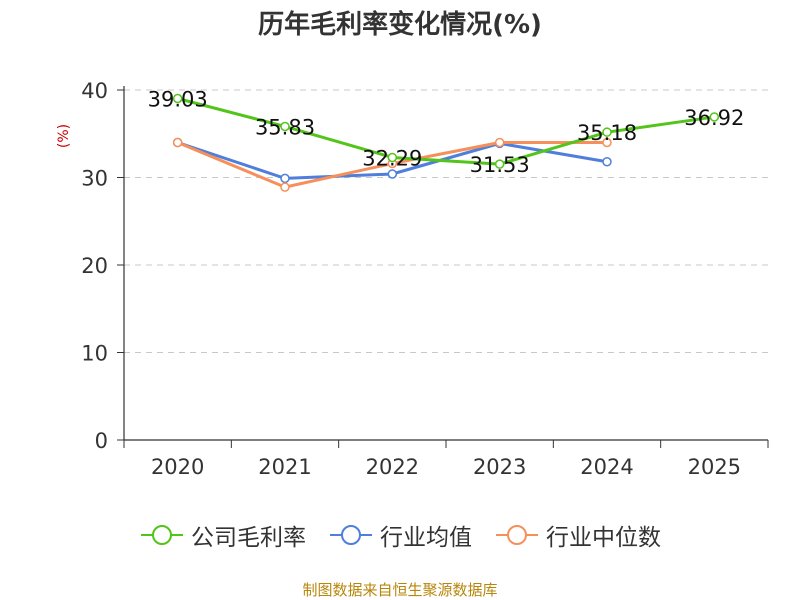  What do you see at coordinates (351, 535) in the screenshot?
I see `legend-marker-industry-avg` at bounding box center [351, 535].